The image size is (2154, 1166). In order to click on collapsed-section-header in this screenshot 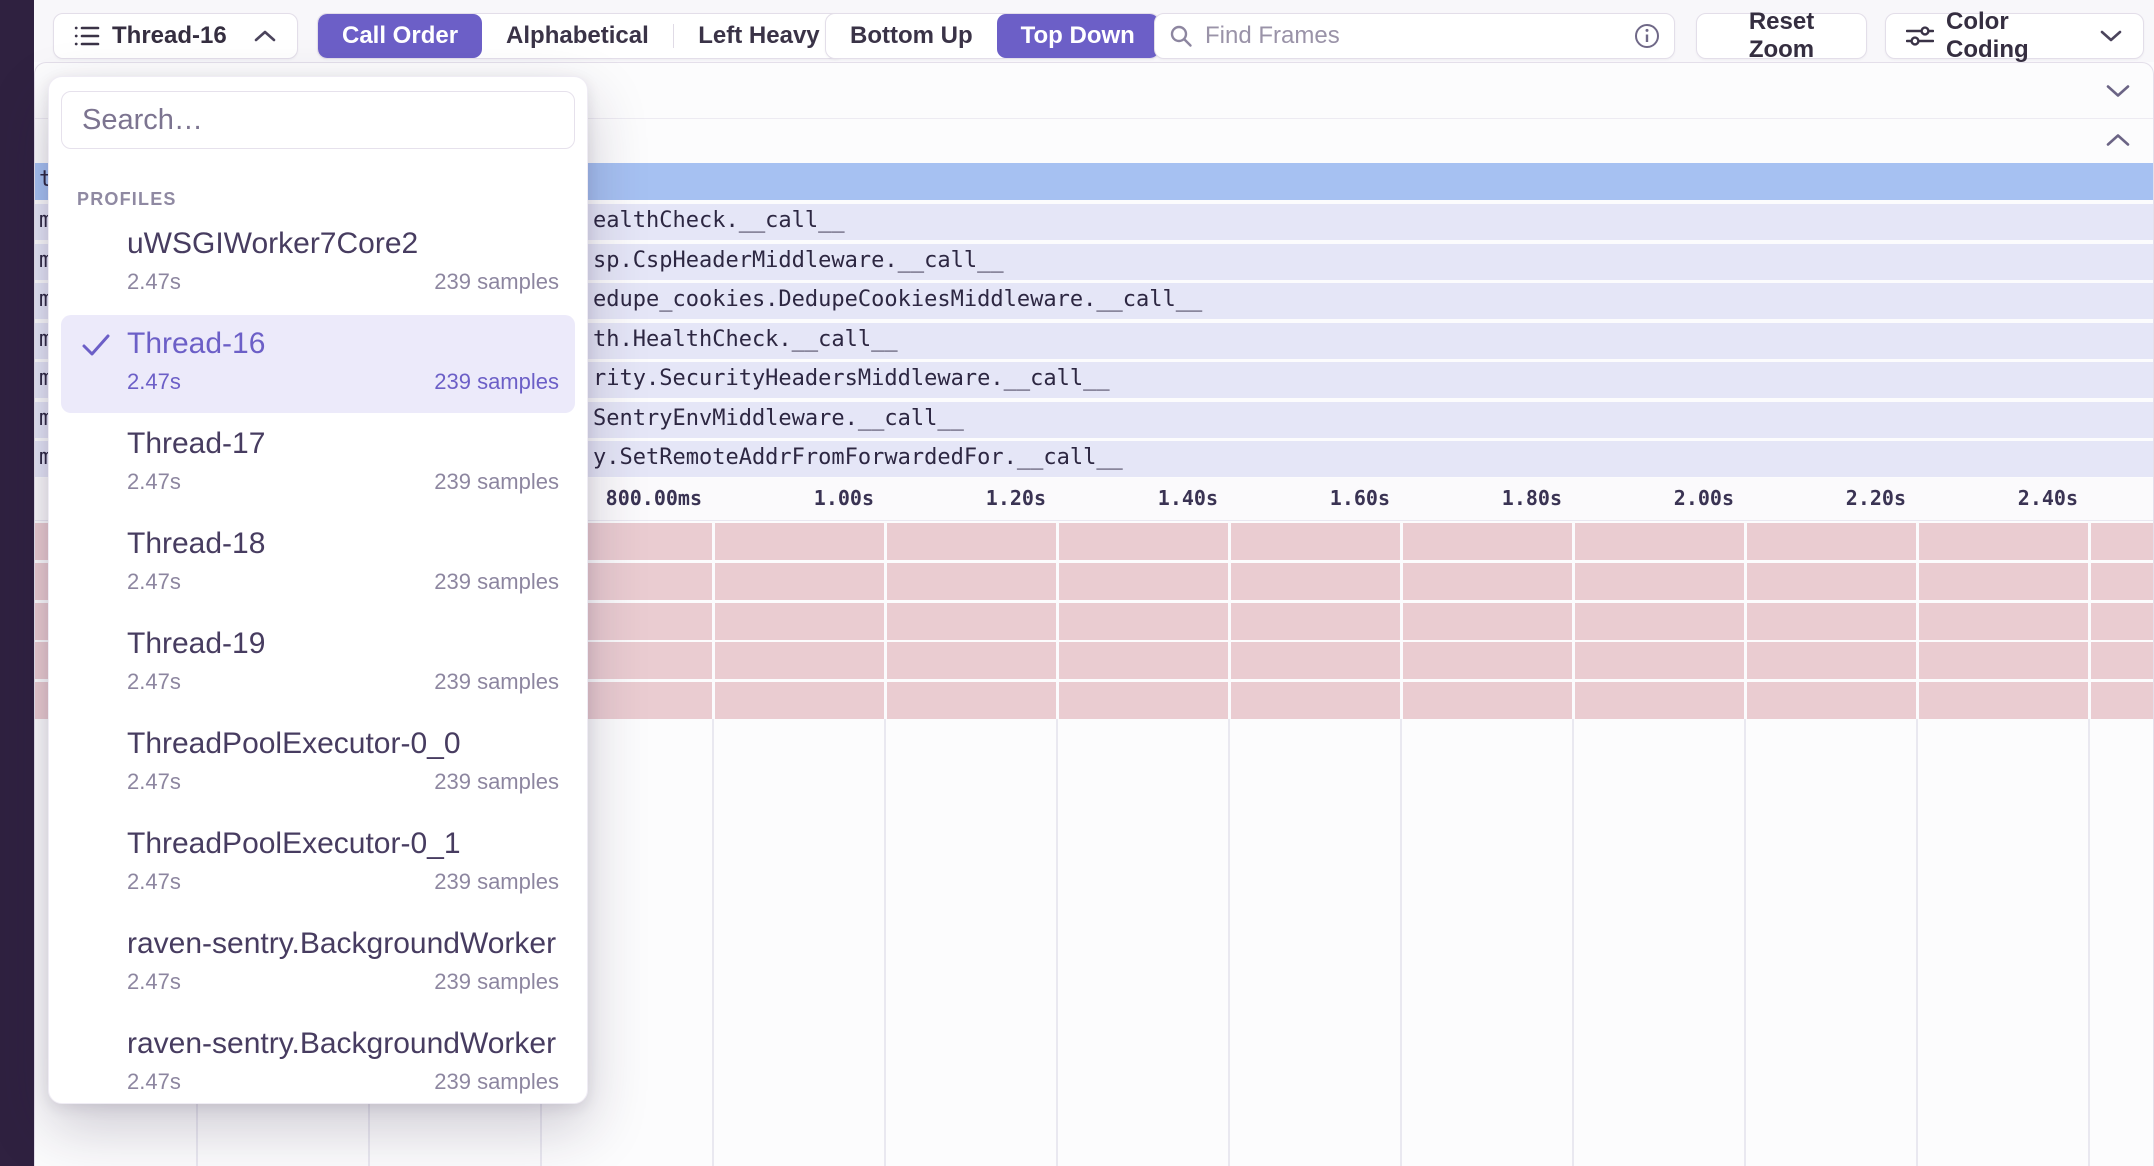, I will do `click(1094, 91)`.